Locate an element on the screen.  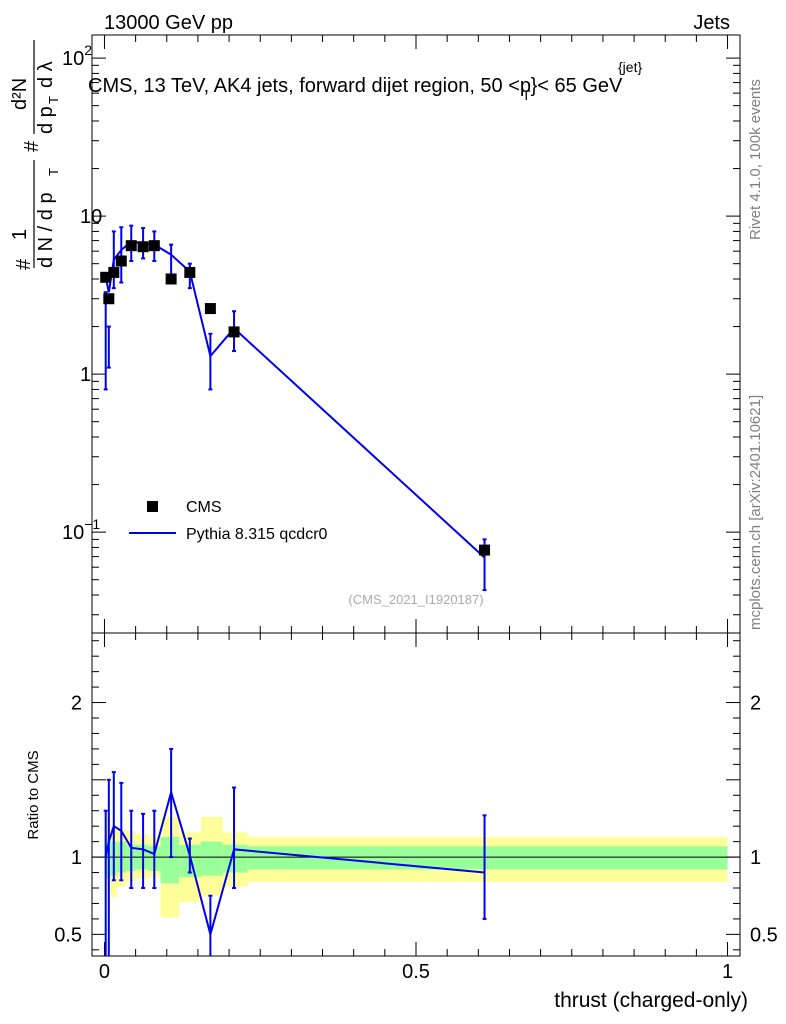
header-right: Jets is located at coordinates (711, 23).